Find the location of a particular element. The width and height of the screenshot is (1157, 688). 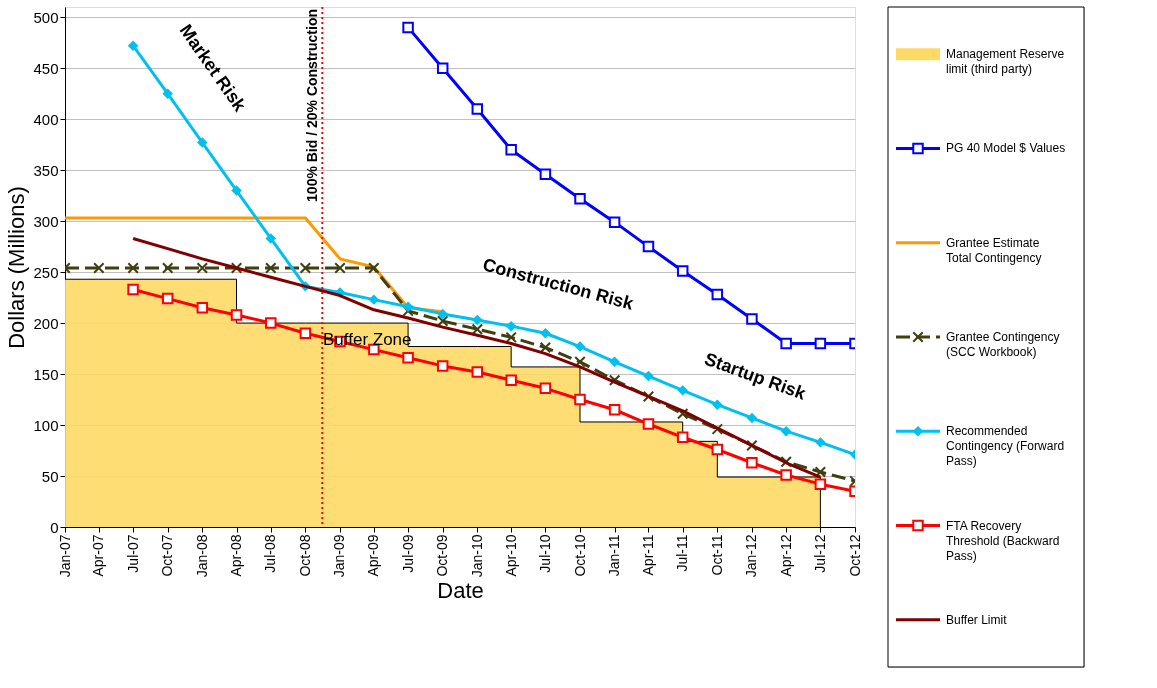

ref-line-label: 100% Bid / 20% Construction is located at coordinates (312, 105).